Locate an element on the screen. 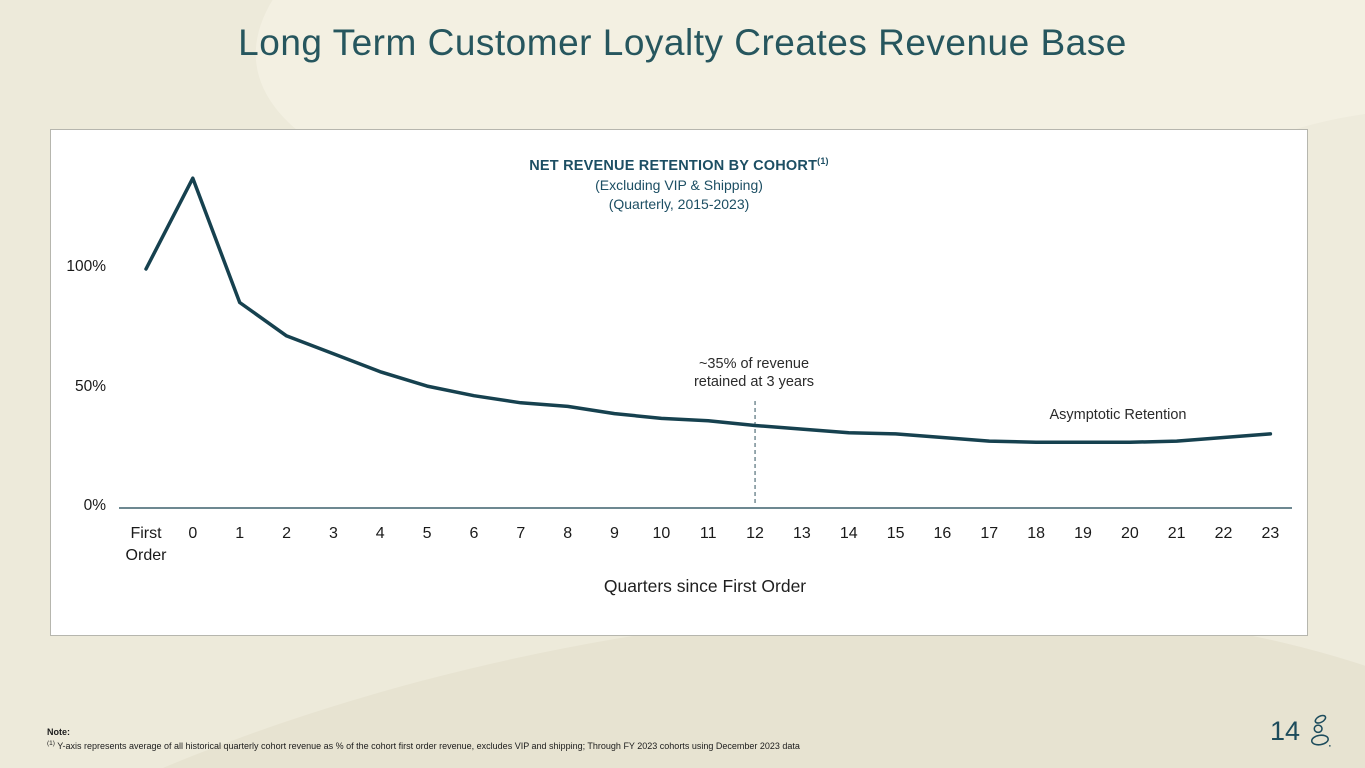 This screenshot has width=1365, height=768. x-tick-label: 23 is located at coordinates (1270, 534).